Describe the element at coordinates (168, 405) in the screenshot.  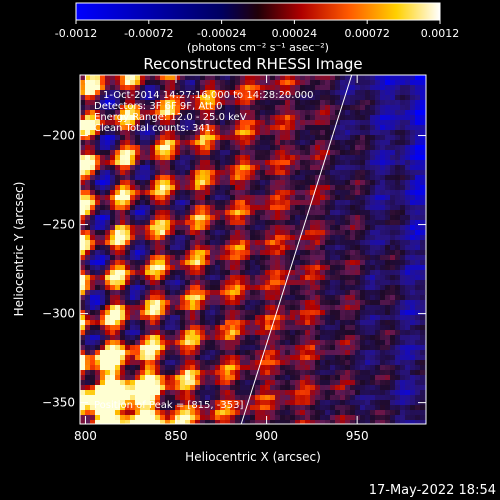
I see `peak-position-label: Position of Peak = [815, -353]` at that location.